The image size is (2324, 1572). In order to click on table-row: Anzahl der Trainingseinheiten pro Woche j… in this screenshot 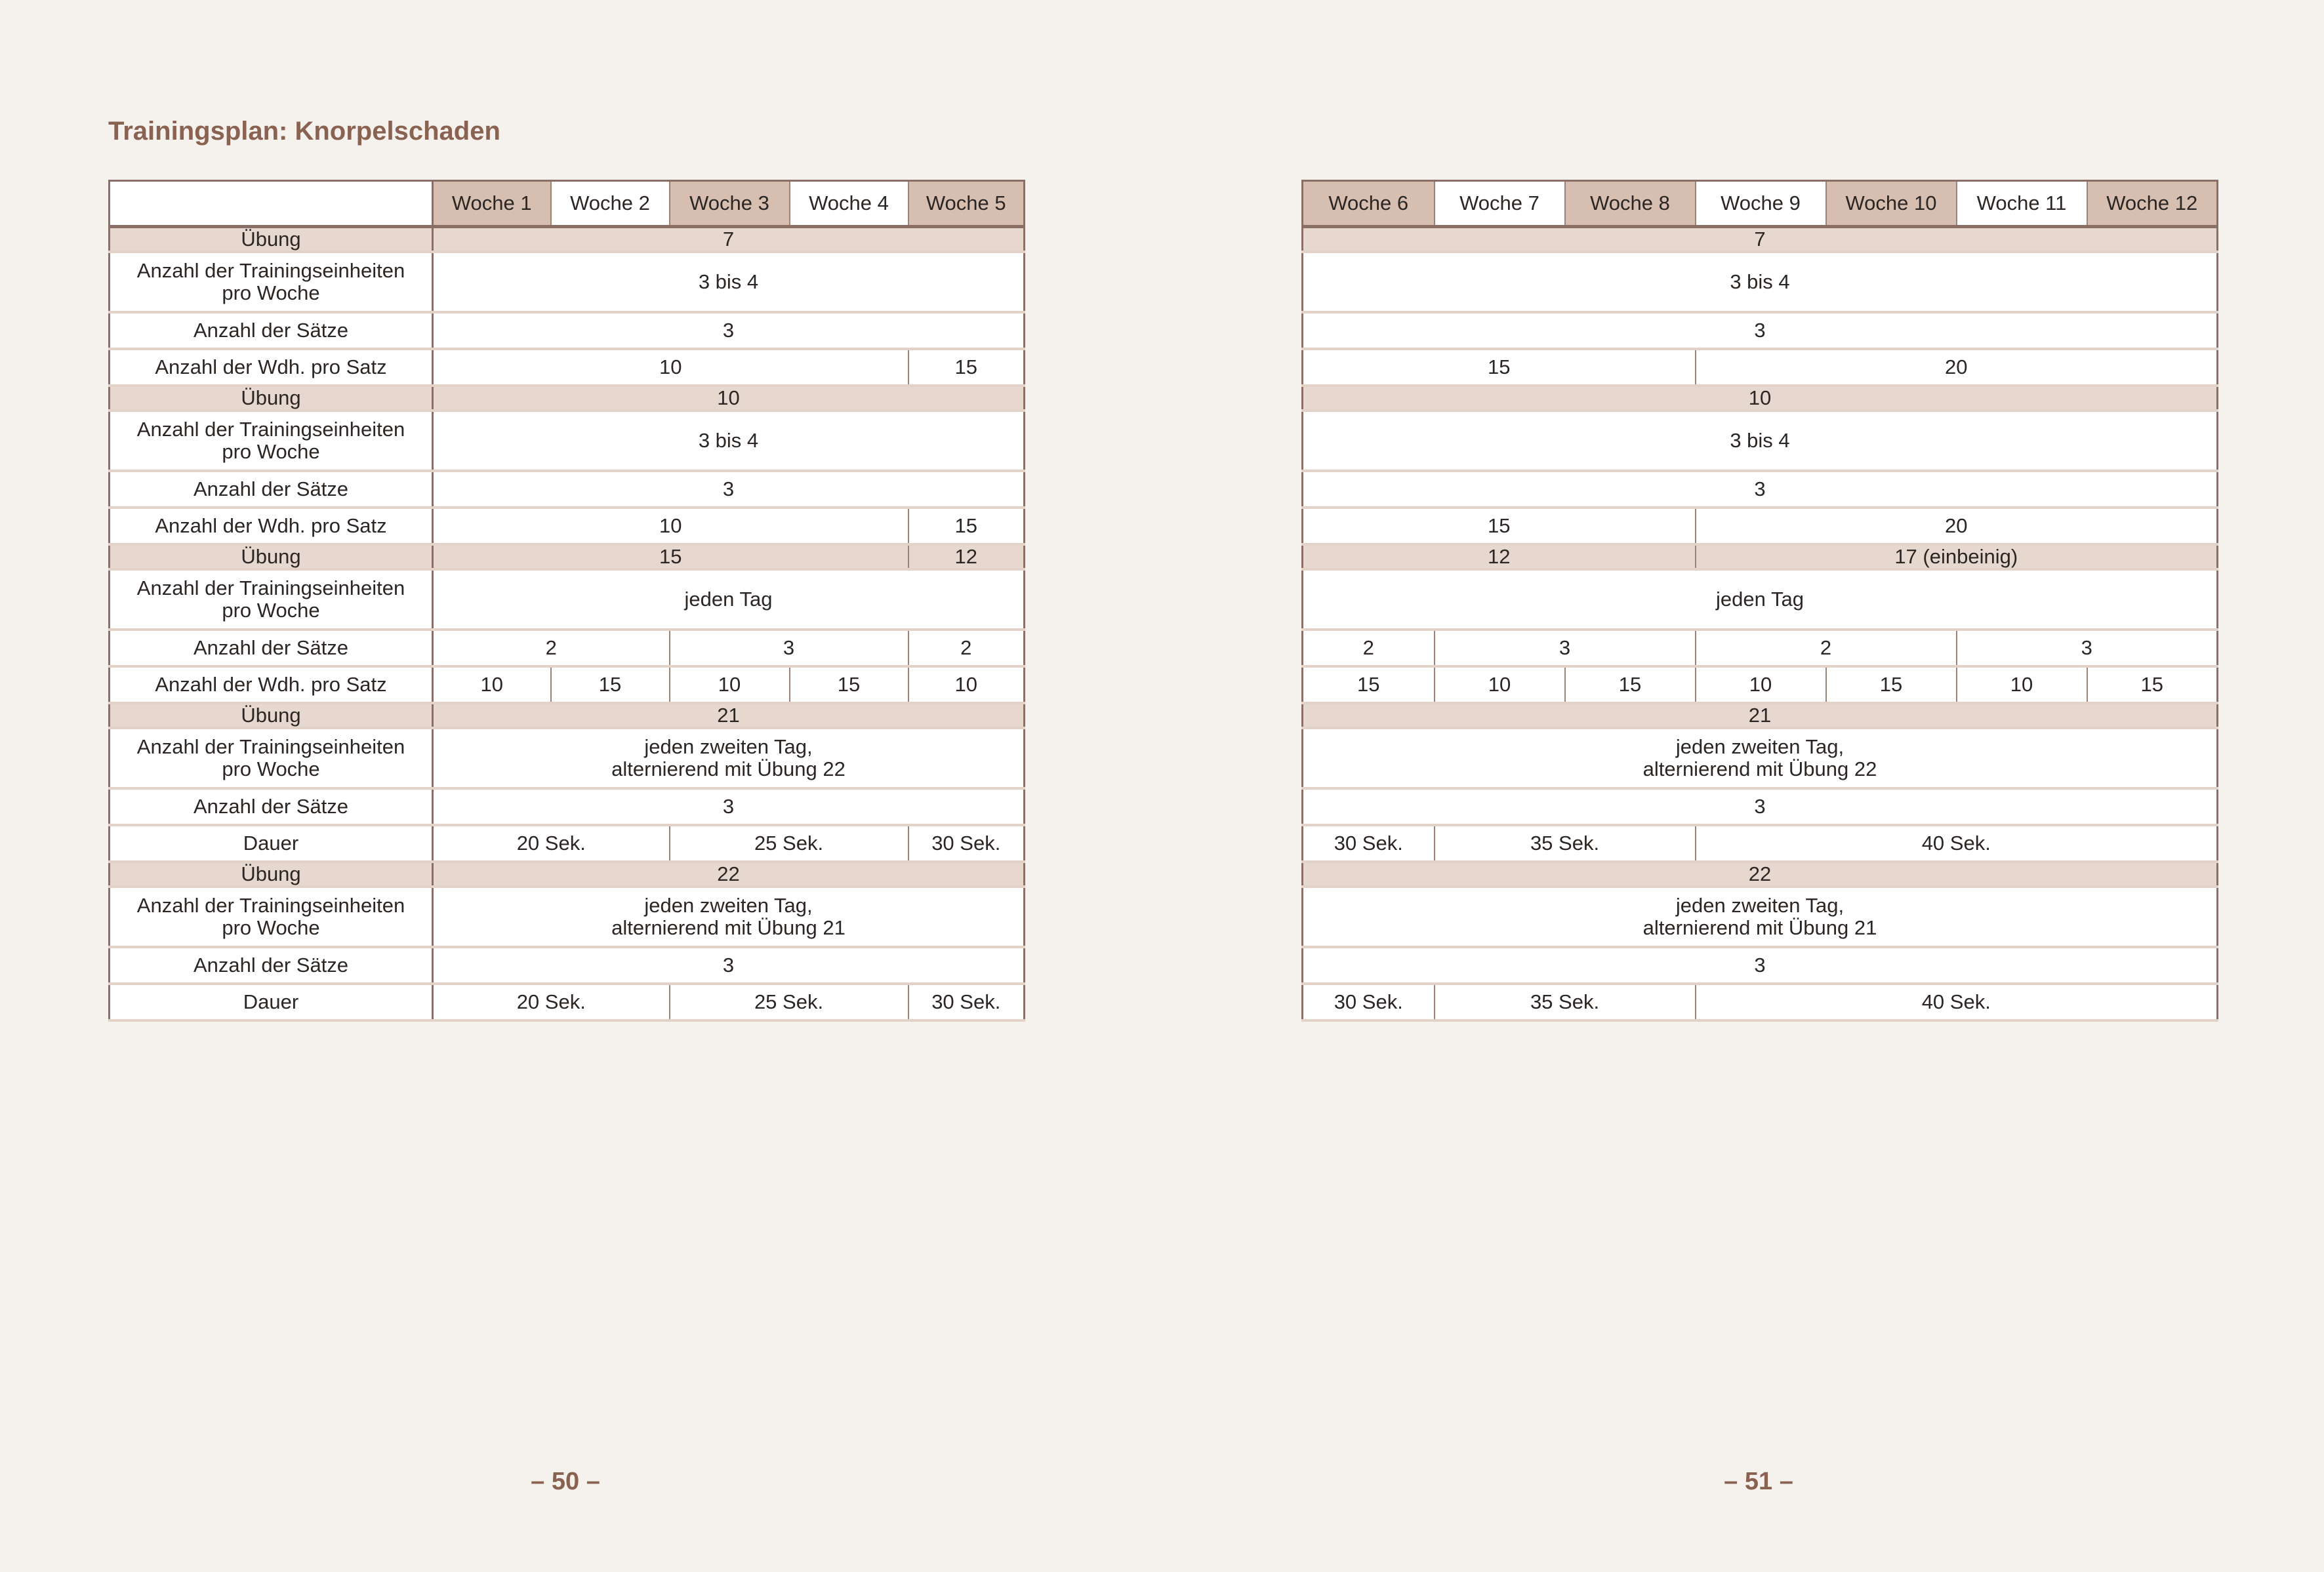, I will do `click(566, 759)`.